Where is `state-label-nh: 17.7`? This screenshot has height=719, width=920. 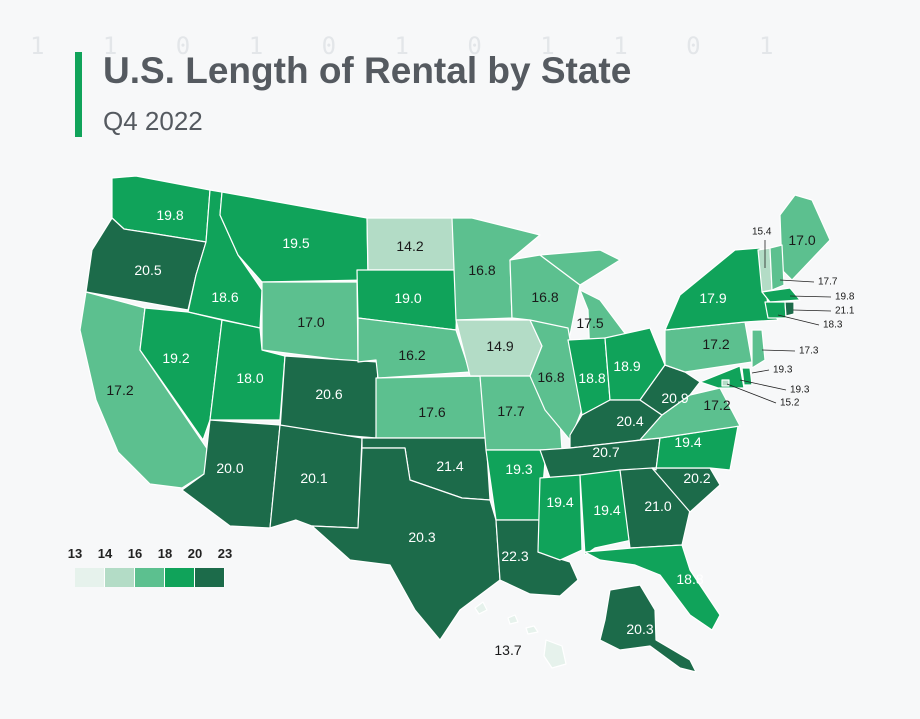
state-label-nh: 17.7 is located at coordinates (828, 282).